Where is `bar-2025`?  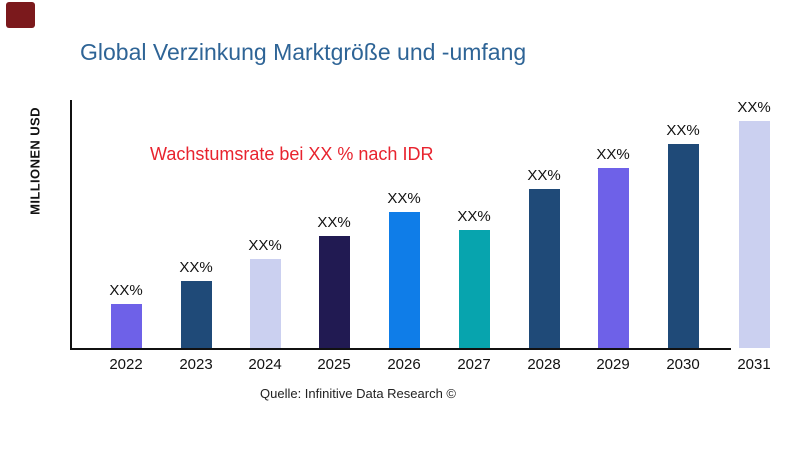
bar-2025 is located at coordinates (334, 292).